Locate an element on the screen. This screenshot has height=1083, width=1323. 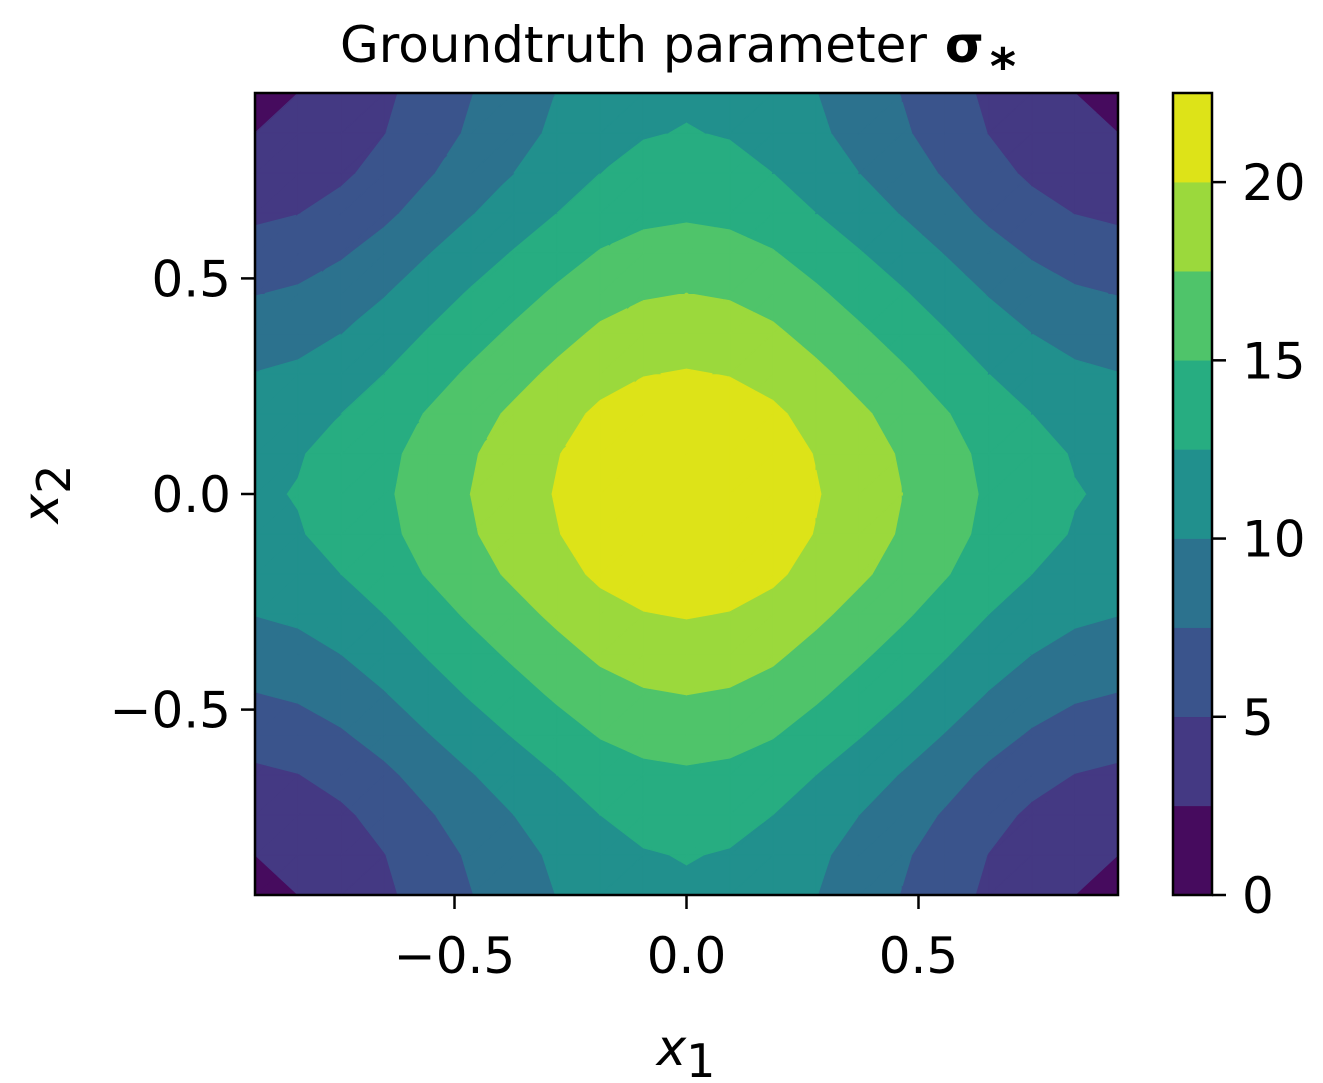
y-label-sub: 2 is located at coordinates (54, 479).